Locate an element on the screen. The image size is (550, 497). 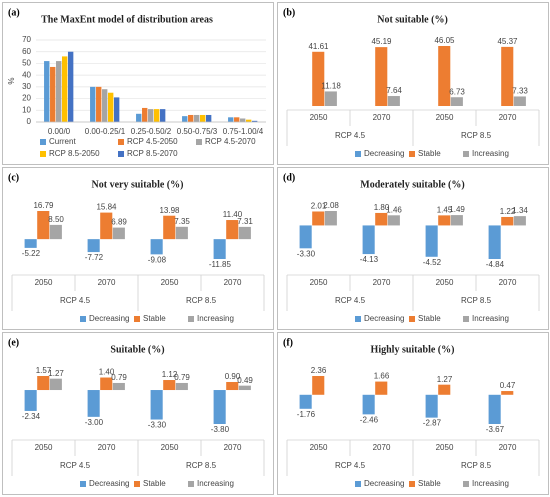
data-label: -2.34 is located at coordinates (31, 416).